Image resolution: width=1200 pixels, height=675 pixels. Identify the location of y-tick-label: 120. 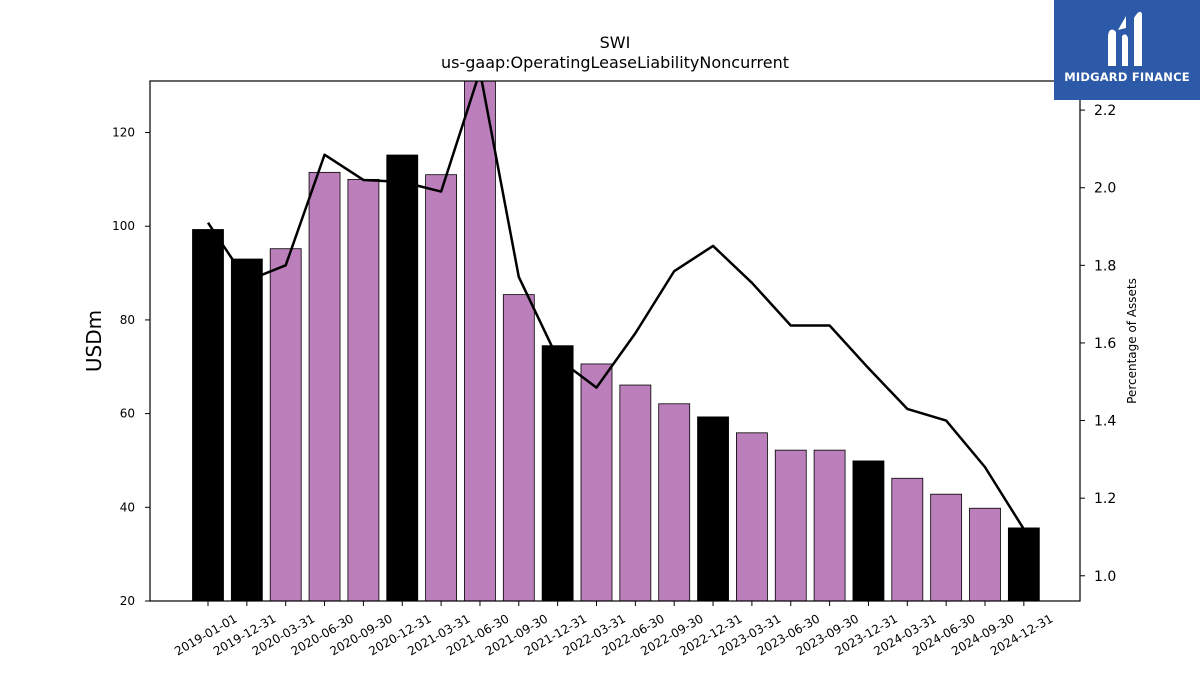
(123, 133).